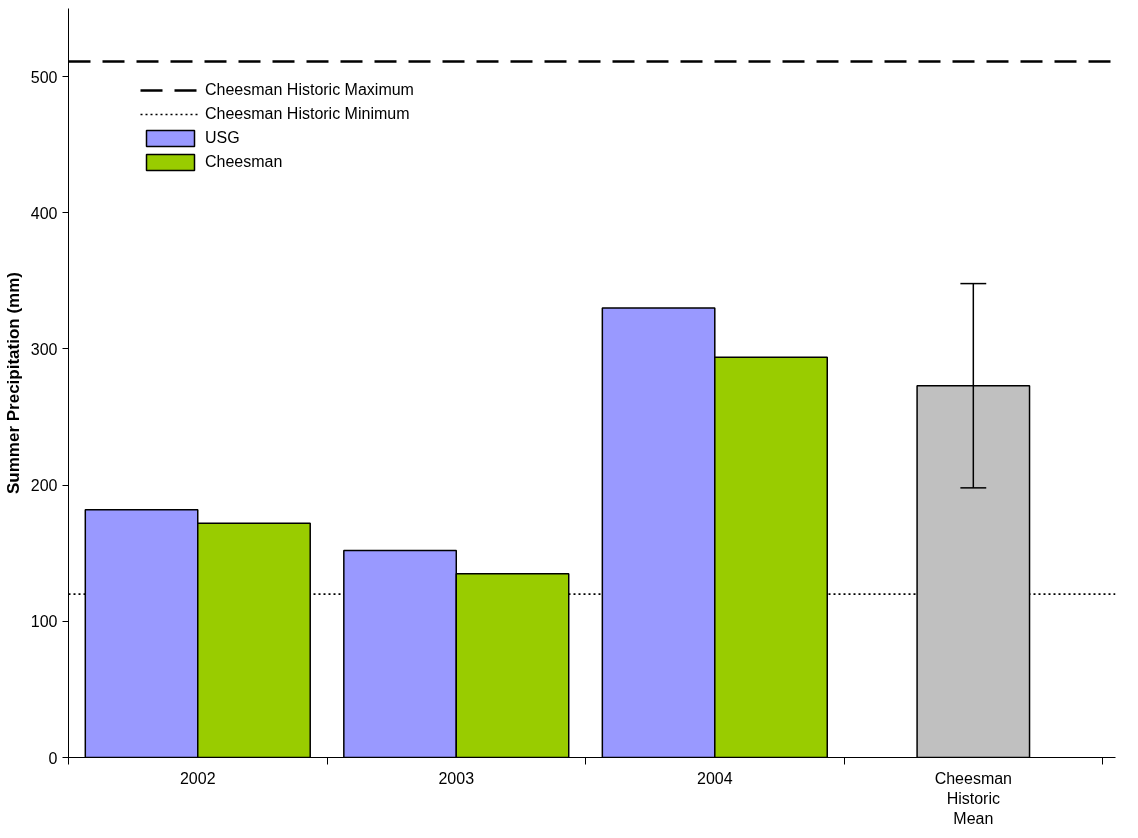  What do you see at coordinates (53, 758) in the screenshot?
I see `y-tick-label: 0` at bounding box center [53, 758].